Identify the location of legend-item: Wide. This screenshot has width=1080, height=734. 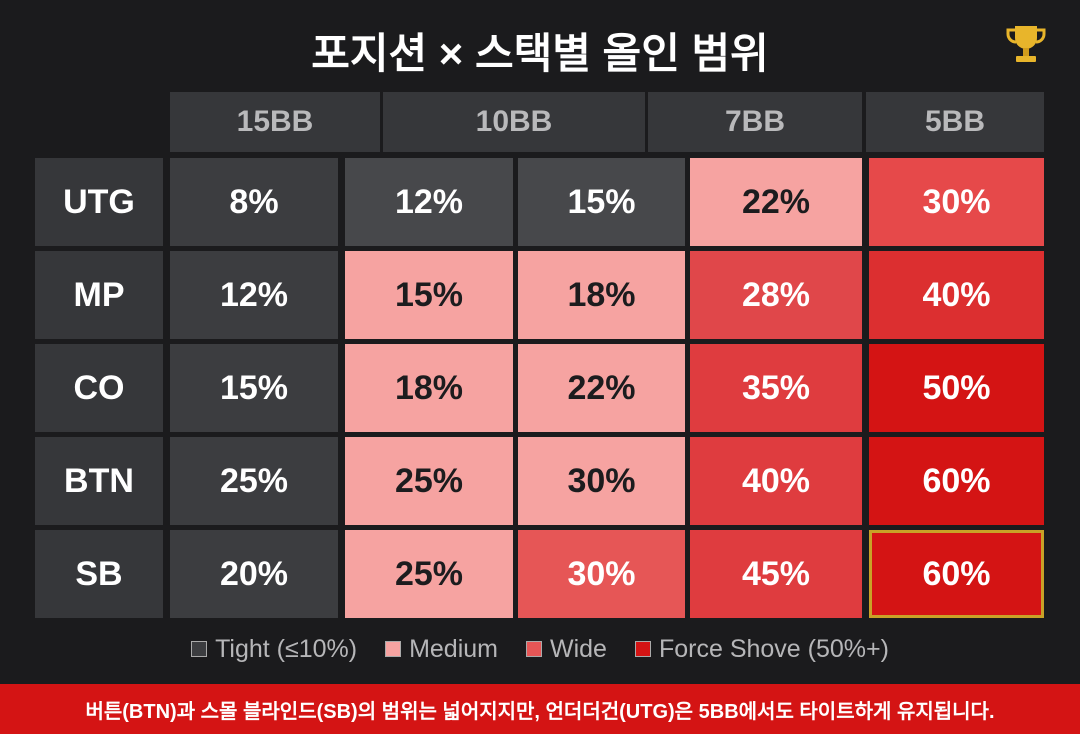
(566, 649).